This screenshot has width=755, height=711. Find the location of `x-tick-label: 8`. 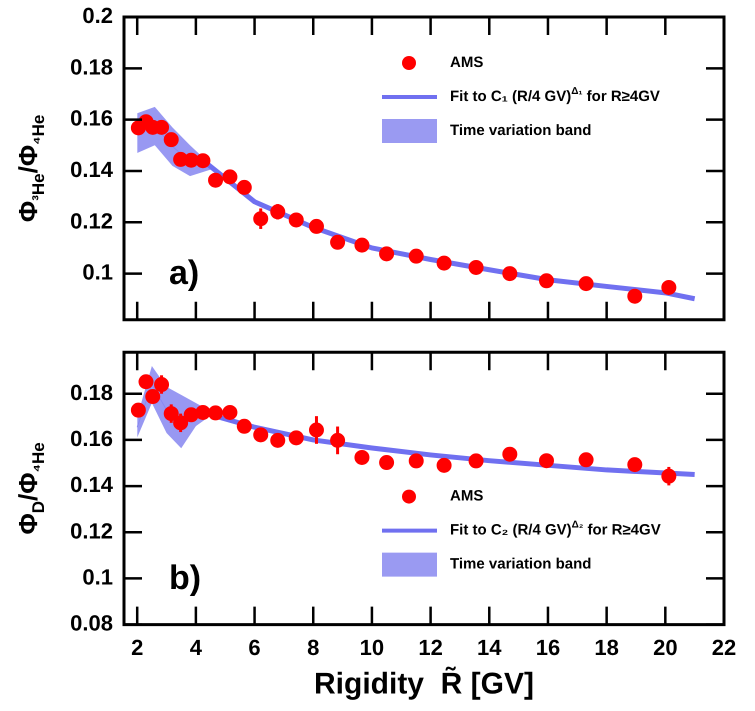

x-tick-label: 8 is located at coordinates (313, 647).